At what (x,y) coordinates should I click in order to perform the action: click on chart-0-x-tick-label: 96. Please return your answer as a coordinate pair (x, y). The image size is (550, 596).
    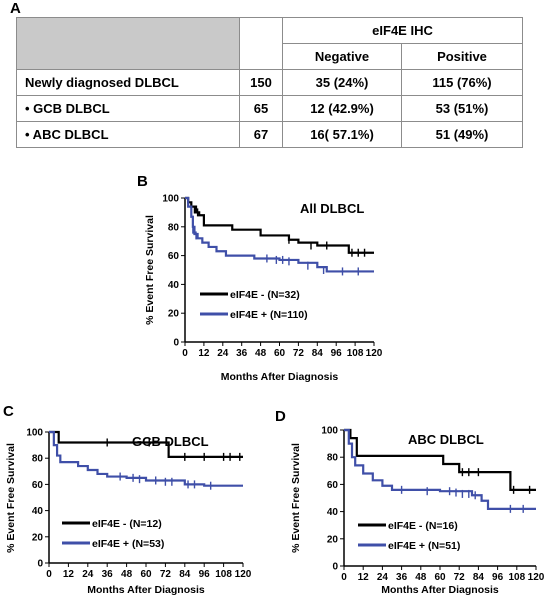
    Looking at the image, I should click on (337, 353).